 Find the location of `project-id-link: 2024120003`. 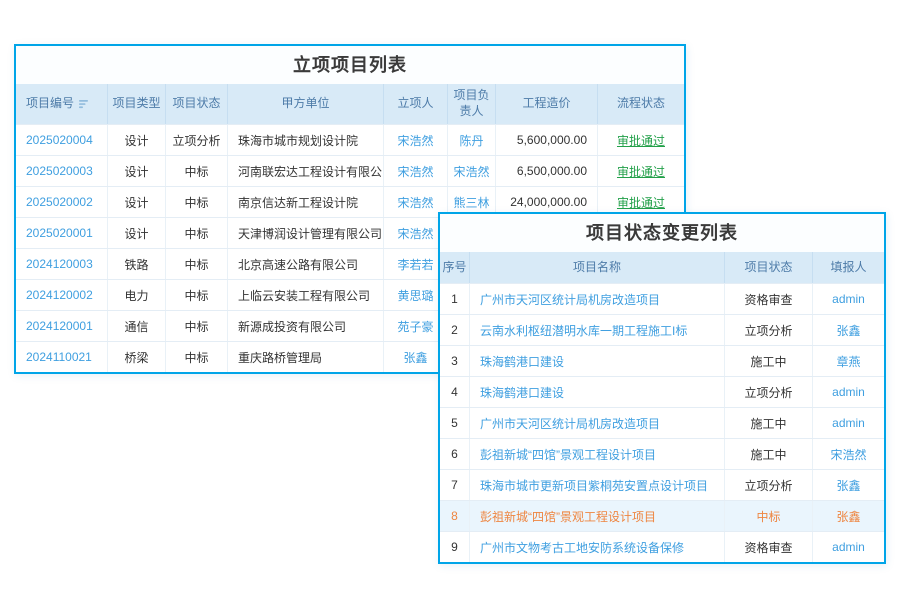

project-id-link: 2024120003 is located at coordinates (62, 264).